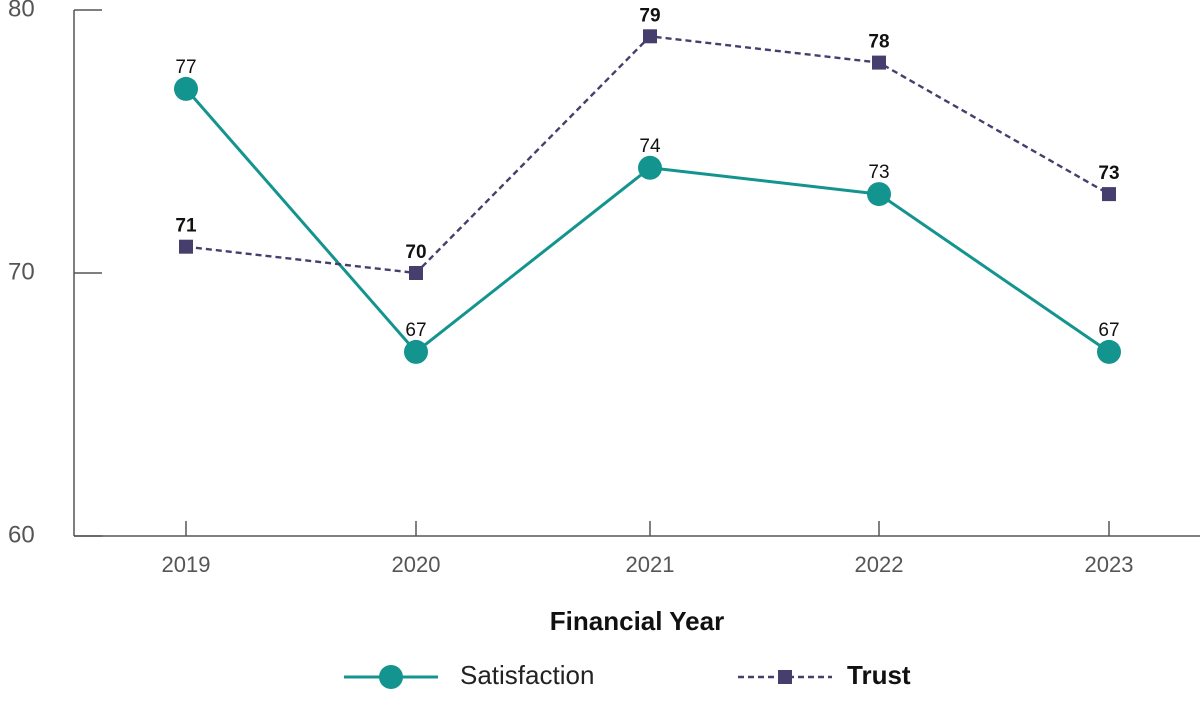 This screenshot has width=1200, height=711. What do you see at coordinates (785, 677) in the screenshot?
I see `legend-marker-trust` at bounding box center [785, 677].